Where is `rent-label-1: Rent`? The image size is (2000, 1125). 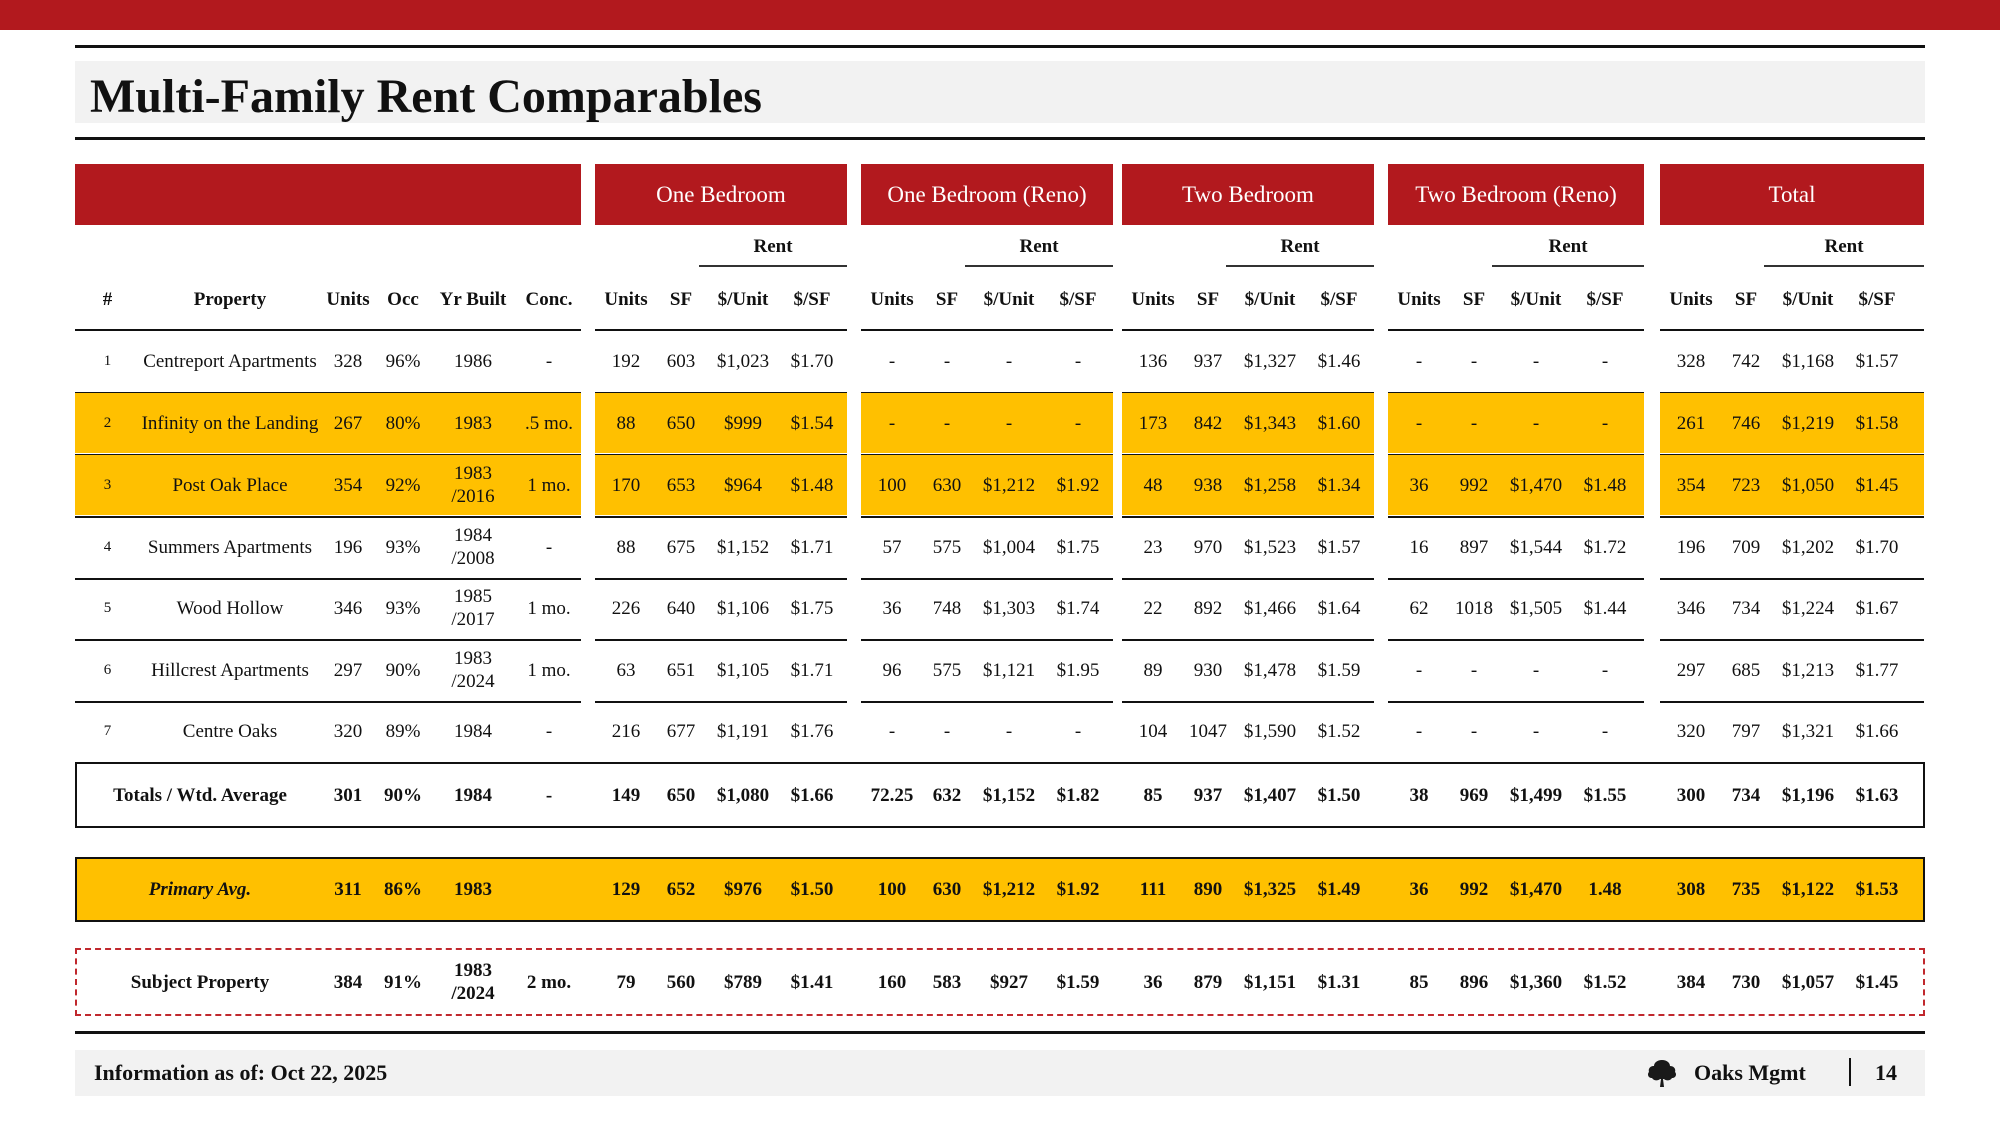 rent-label-1: Rent is located at coordinates (1039, 246).